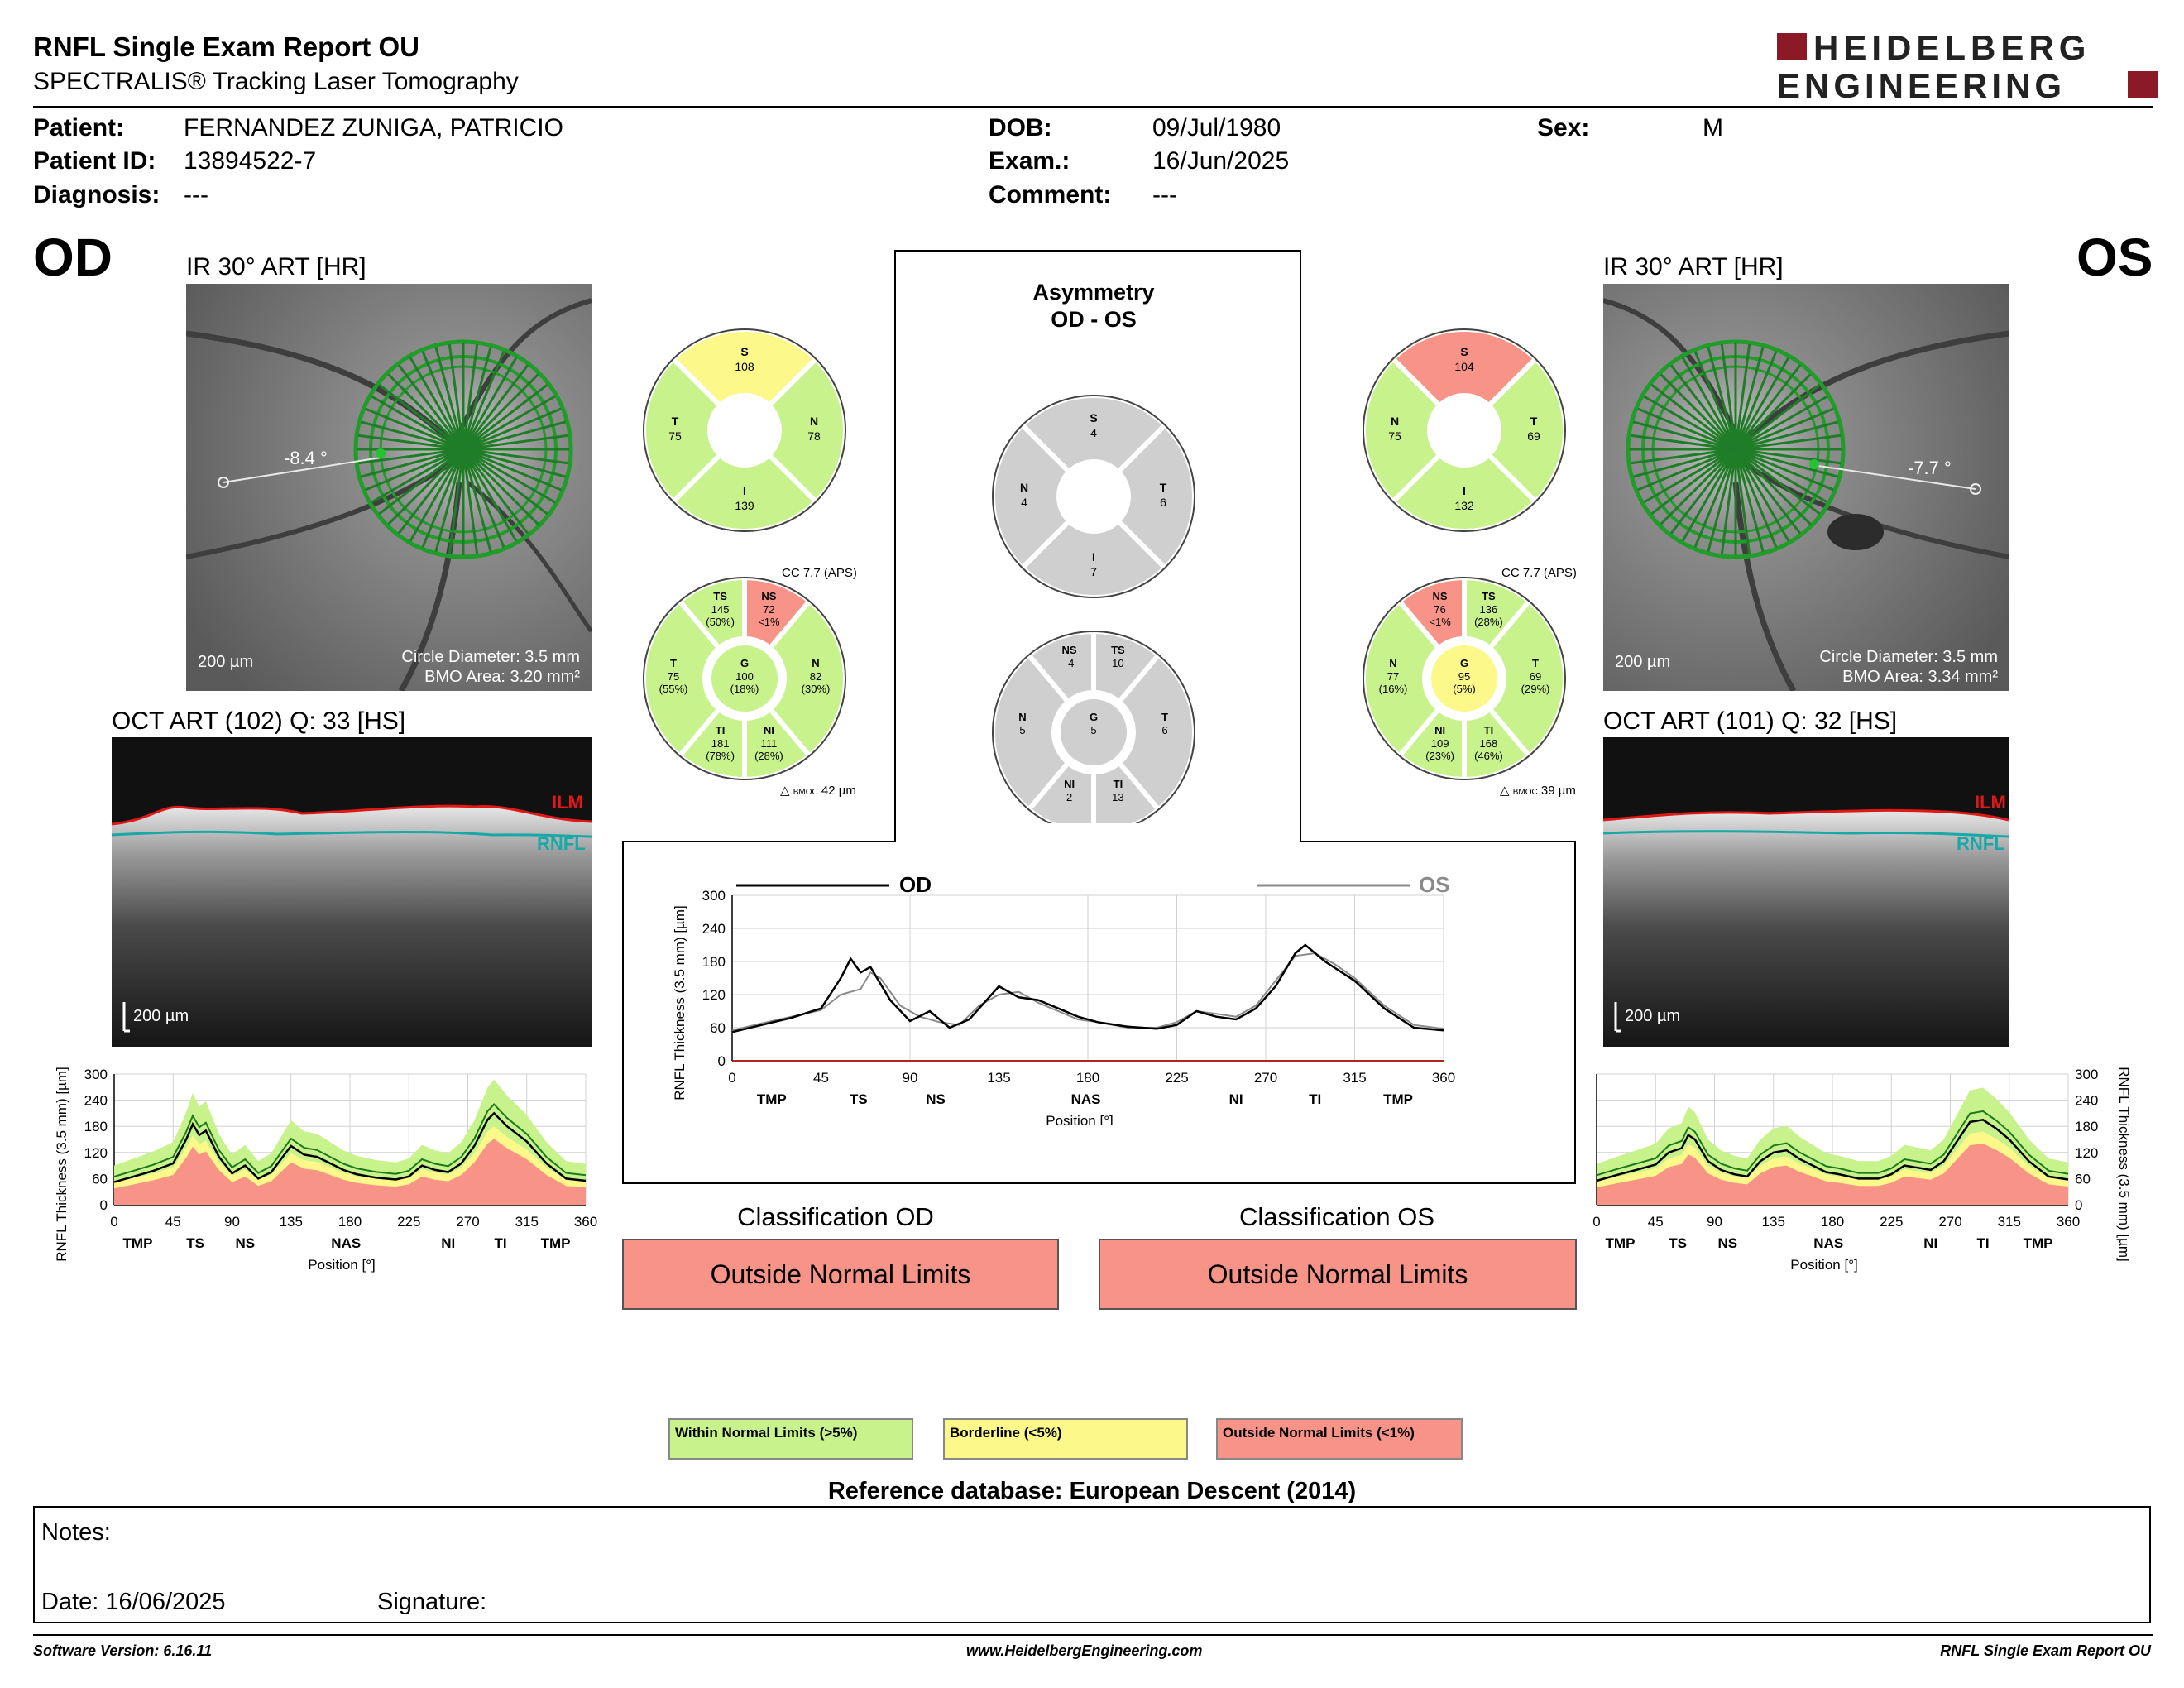 This screenshot has height=1688, width=2184. I want to click on os-sect-value-g-1: (5%), so click(1464, 689).